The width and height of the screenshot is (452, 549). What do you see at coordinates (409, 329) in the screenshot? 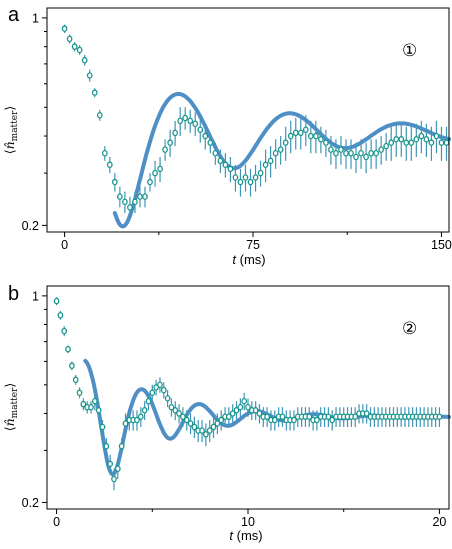
I see `panel-marker-label: ②` at bounding box center [409, 329].